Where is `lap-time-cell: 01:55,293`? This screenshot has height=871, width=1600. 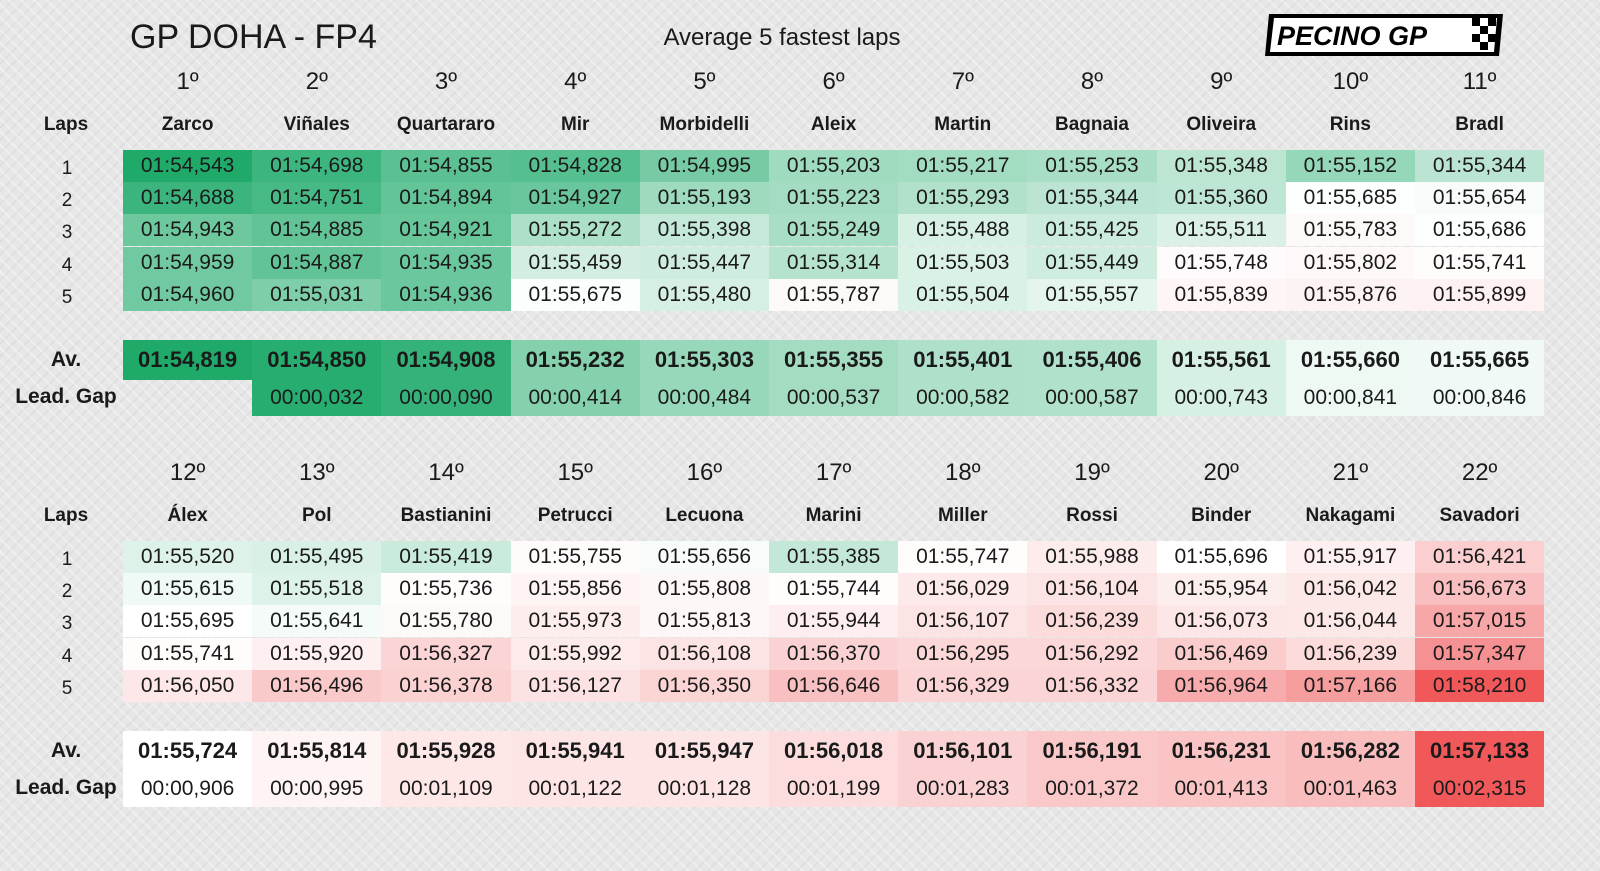 lap-time-cell: 01:55,293 is located at coordinates (963, 198).